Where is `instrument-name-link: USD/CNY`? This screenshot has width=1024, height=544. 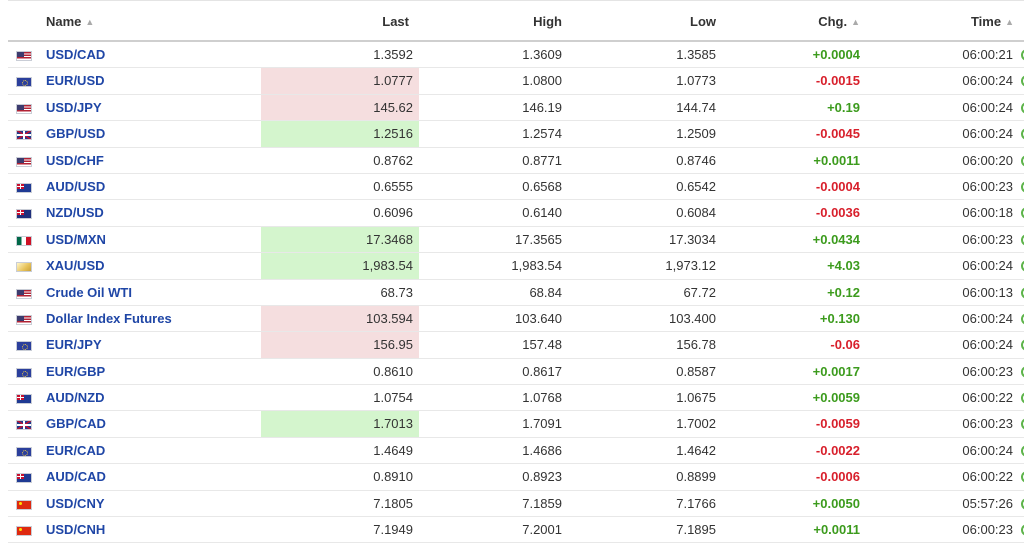
instrument-name-link: USD/CNY is located at coordinates (75, 503).